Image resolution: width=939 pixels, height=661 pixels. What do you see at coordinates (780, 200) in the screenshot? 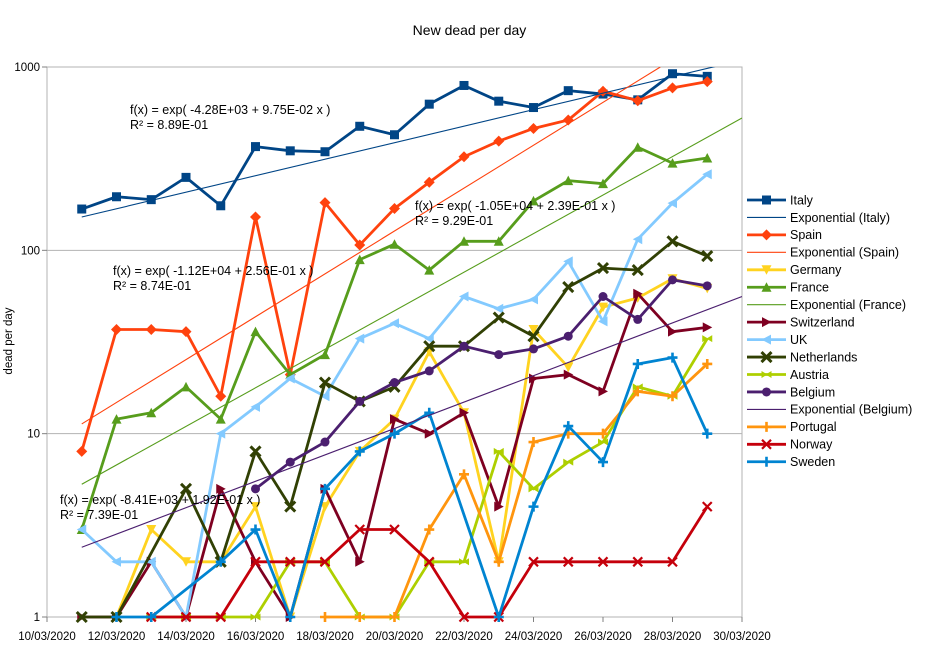
I see `legend-item-italy: Italy` at bounding box center [780, 200].